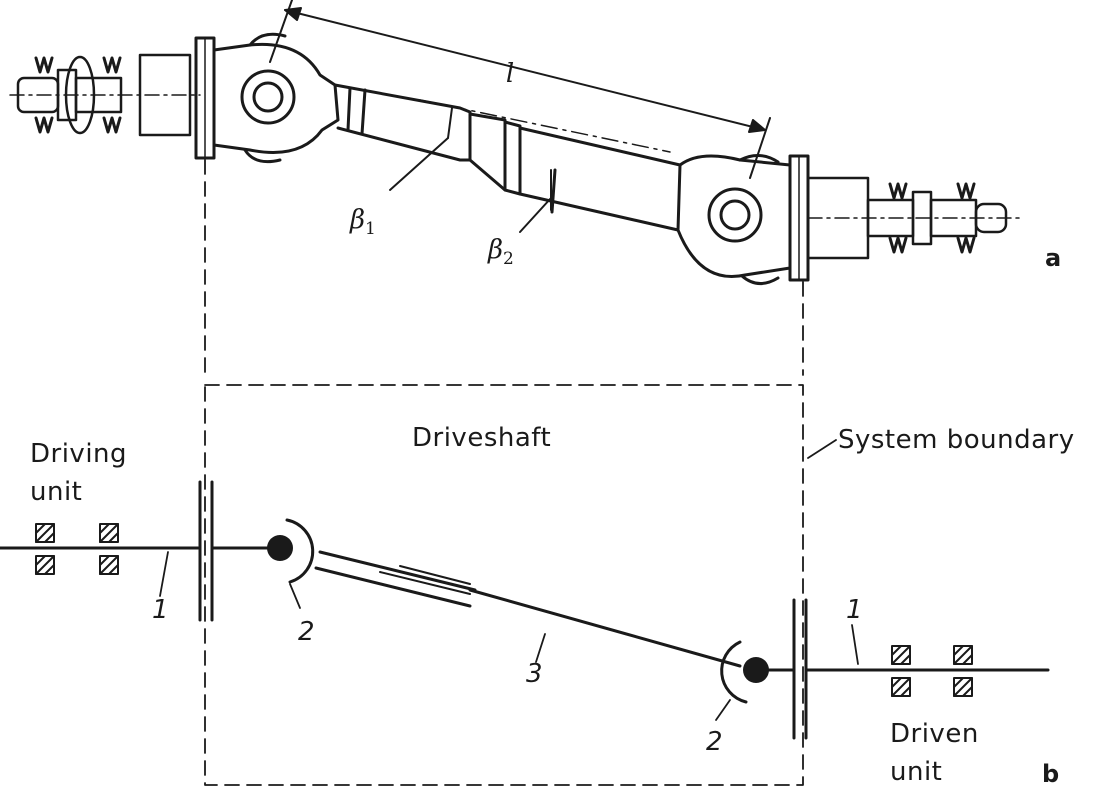 This screenshot has width=1104, height=791. What do you see at coordinates (56, 492) in the screenshot?
I see `driving-unit-line2: unit` at bounding box center [56, 492].